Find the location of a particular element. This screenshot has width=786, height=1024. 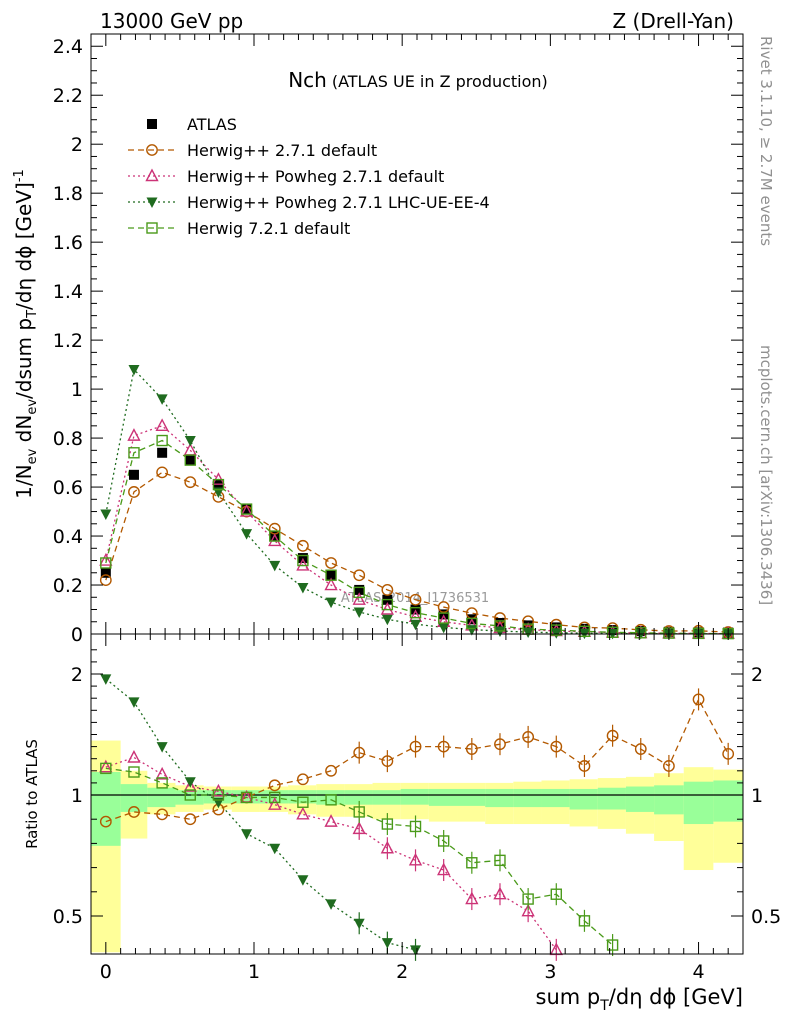

main-ylabel: 1/Nev dNev/dsum pT/dη dϕ [GeV]-1 is located at coordinates (26, 334).